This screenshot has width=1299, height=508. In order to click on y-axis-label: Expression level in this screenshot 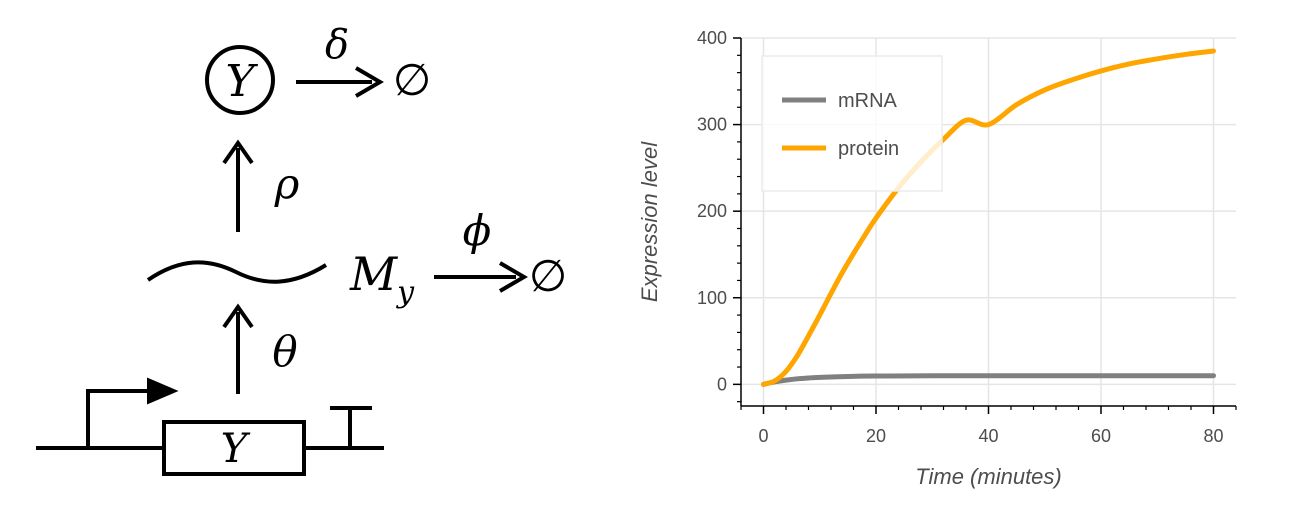, I will do `click(649, 221)`.